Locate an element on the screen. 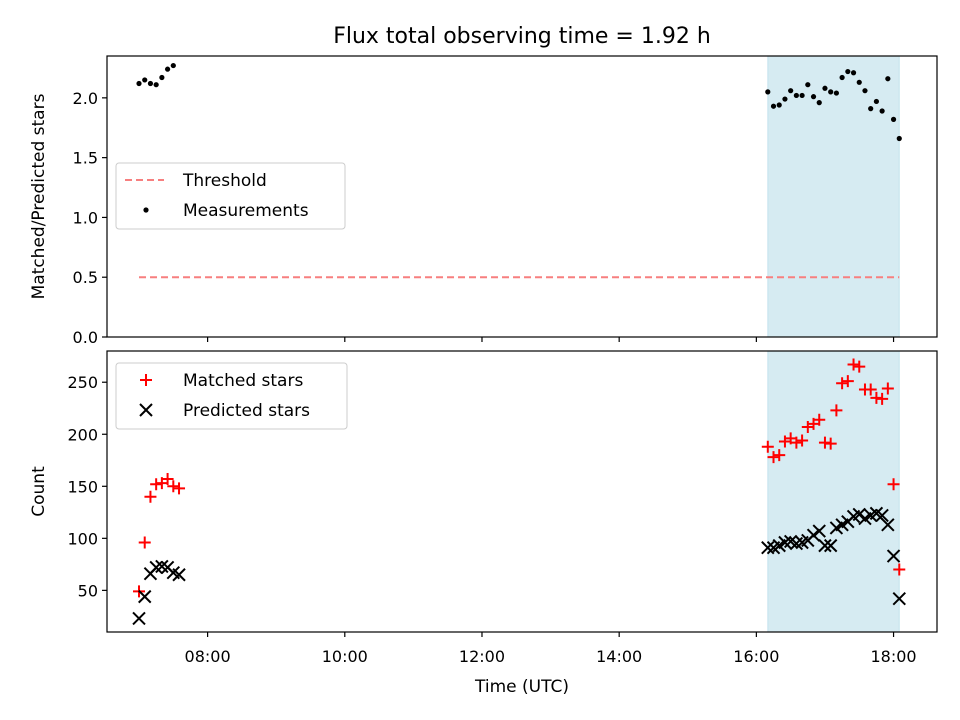  y-tick-label: 1.5 is located at coordinates (85, 158).